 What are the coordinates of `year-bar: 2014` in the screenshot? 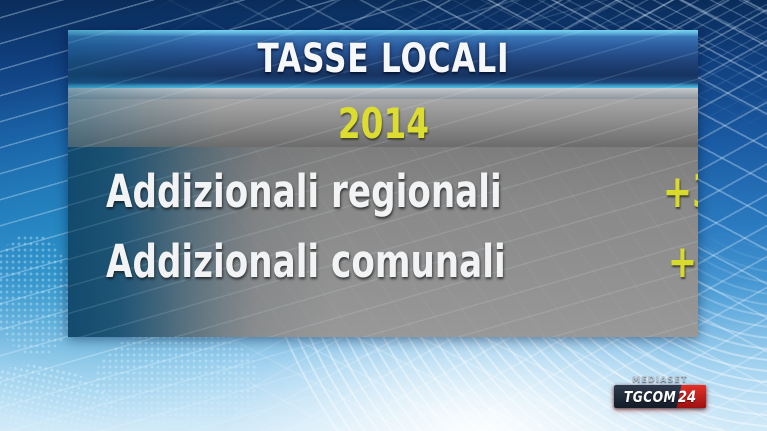 It's located at (383, 123).